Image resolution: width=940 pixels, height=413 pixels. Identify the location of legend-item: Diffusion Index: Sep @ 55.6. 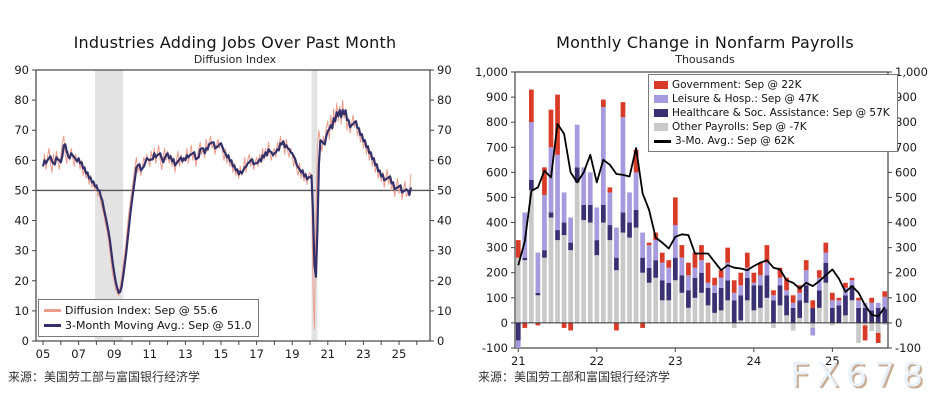
(147, 310).